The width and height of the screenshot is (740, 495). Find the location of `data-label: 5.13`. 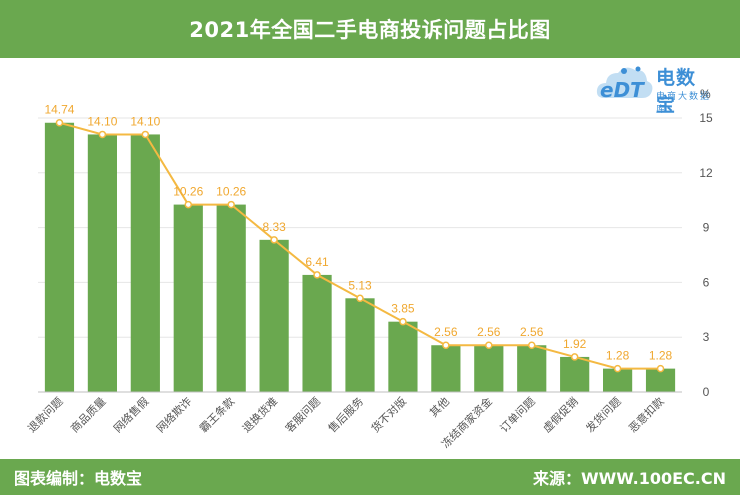

data-label: 5.13 is located at coordinates (360, 285).